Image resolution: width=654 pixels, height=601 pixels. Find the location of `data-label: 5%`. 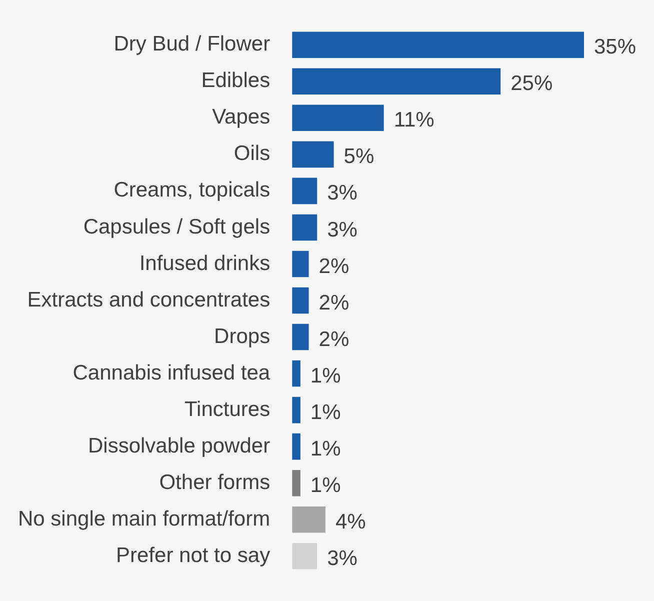

data-label: 5% is located at coordinates (359, 156).